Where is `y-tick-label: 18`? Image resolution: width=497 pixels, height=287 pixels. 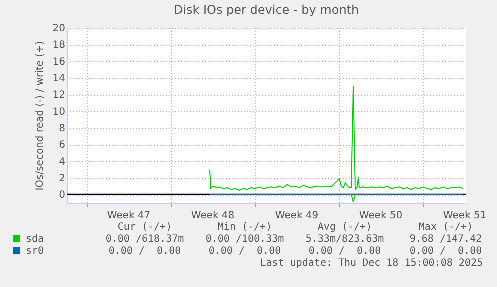
y-tick-label: 18 is located at coordinates (59, 46).